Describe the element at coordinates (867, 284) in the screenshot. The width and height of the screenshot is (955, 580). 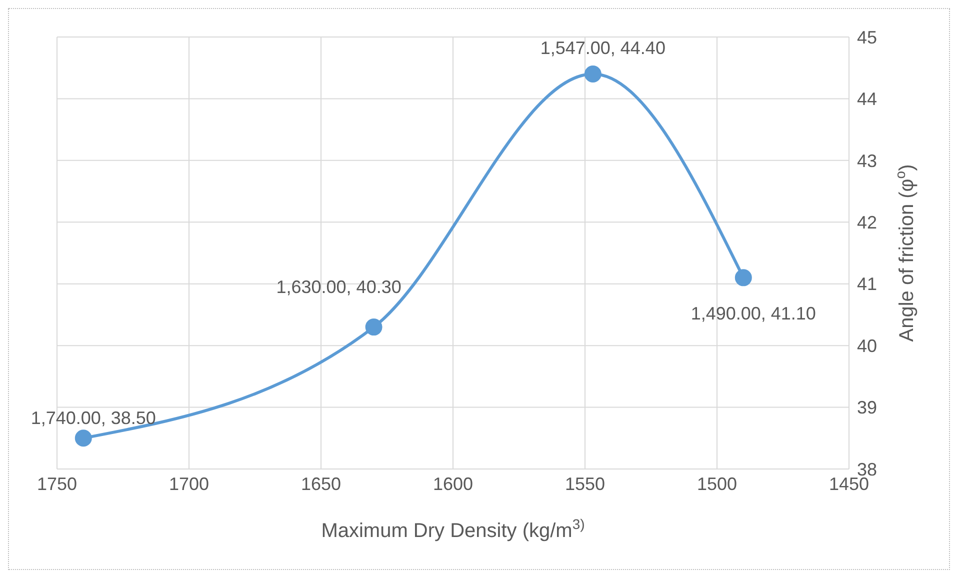
I see `y-tick-label: 41` at that location.